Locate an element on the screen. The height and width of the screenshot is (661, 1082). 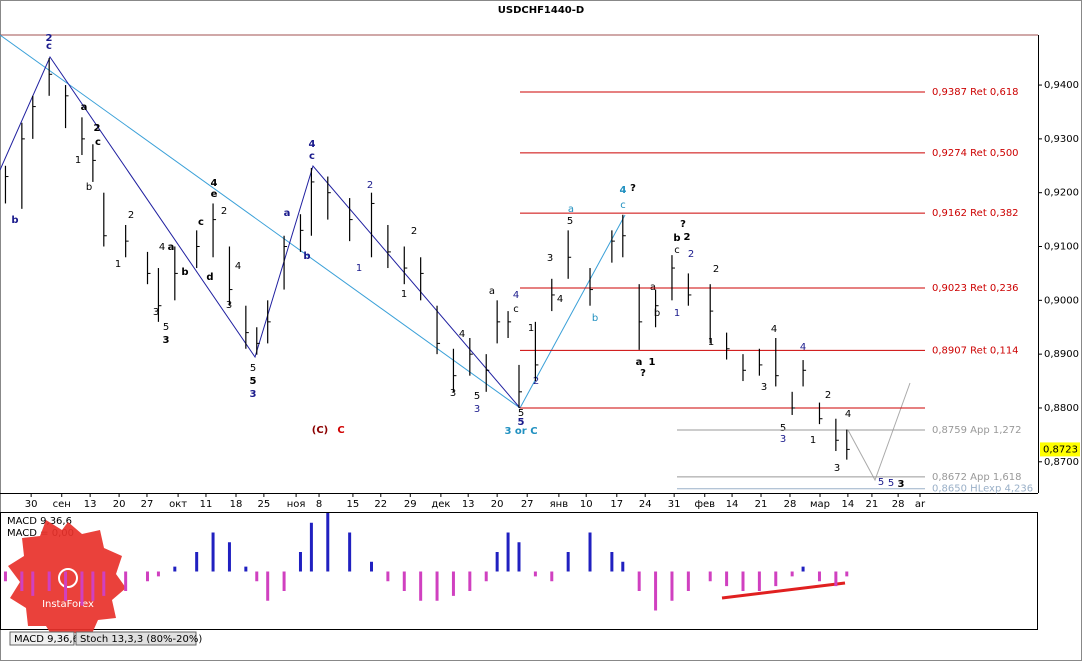
tab-label: Stoch 13,3,3 (80%-20%) is located at coordinates (141, 639).